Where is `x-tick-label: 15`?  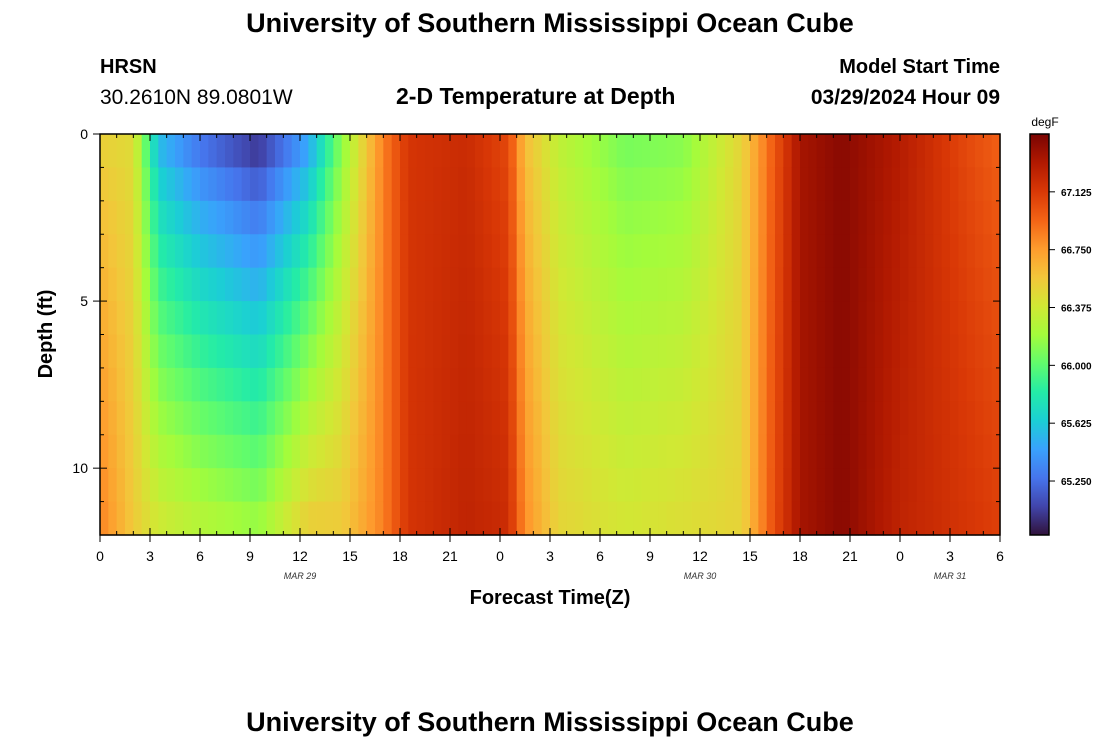 x-tick-label: 15 is located at coordinates (350, 556).